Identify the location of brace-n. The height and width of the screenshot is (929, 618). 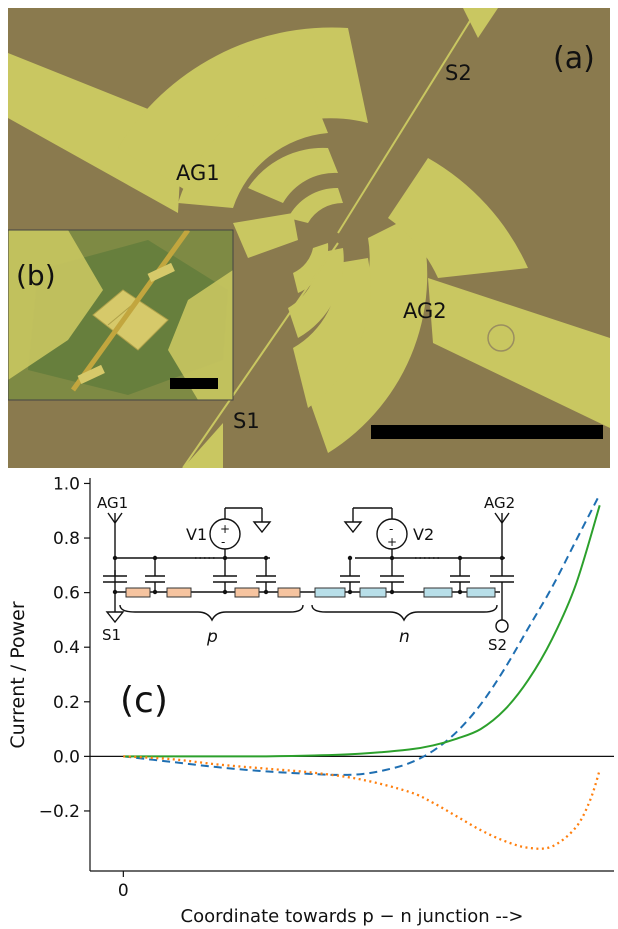
(404, 613).